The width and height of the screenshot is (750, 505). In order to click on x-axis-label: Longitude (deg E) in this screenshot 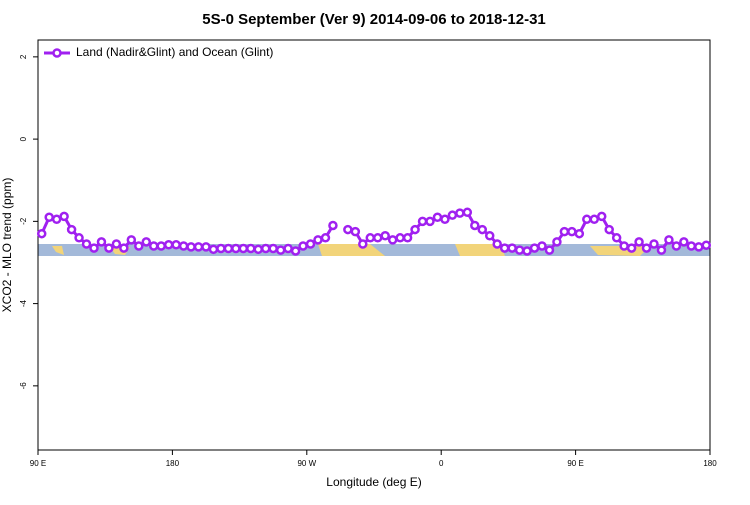, I will do `click(373, 482)`.